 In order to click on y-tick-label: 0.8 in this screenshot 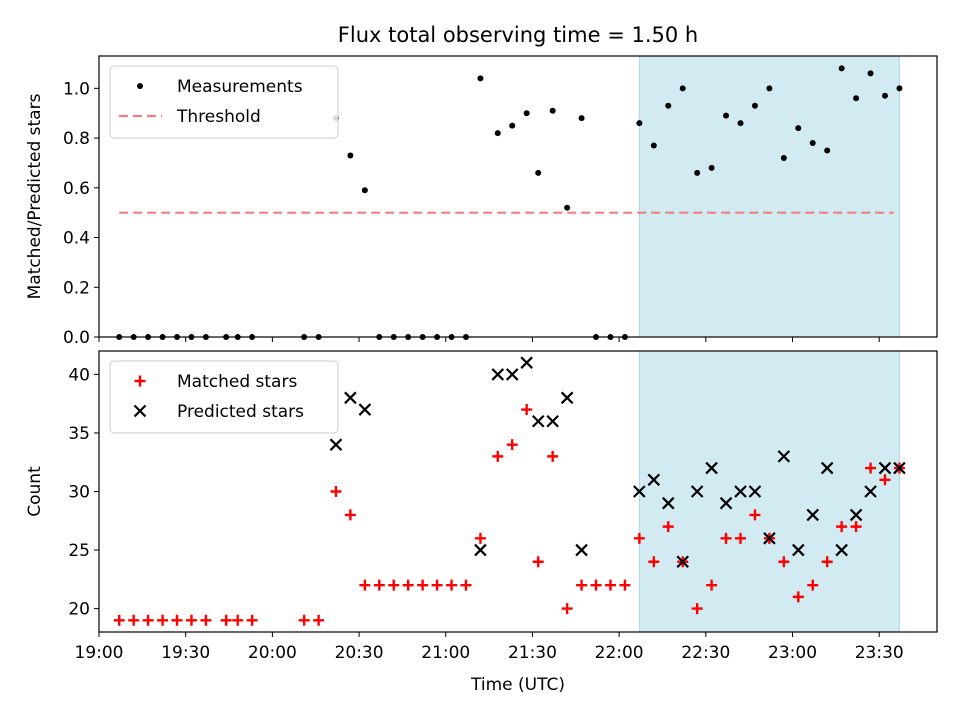, I will do `click(76, 139)`.